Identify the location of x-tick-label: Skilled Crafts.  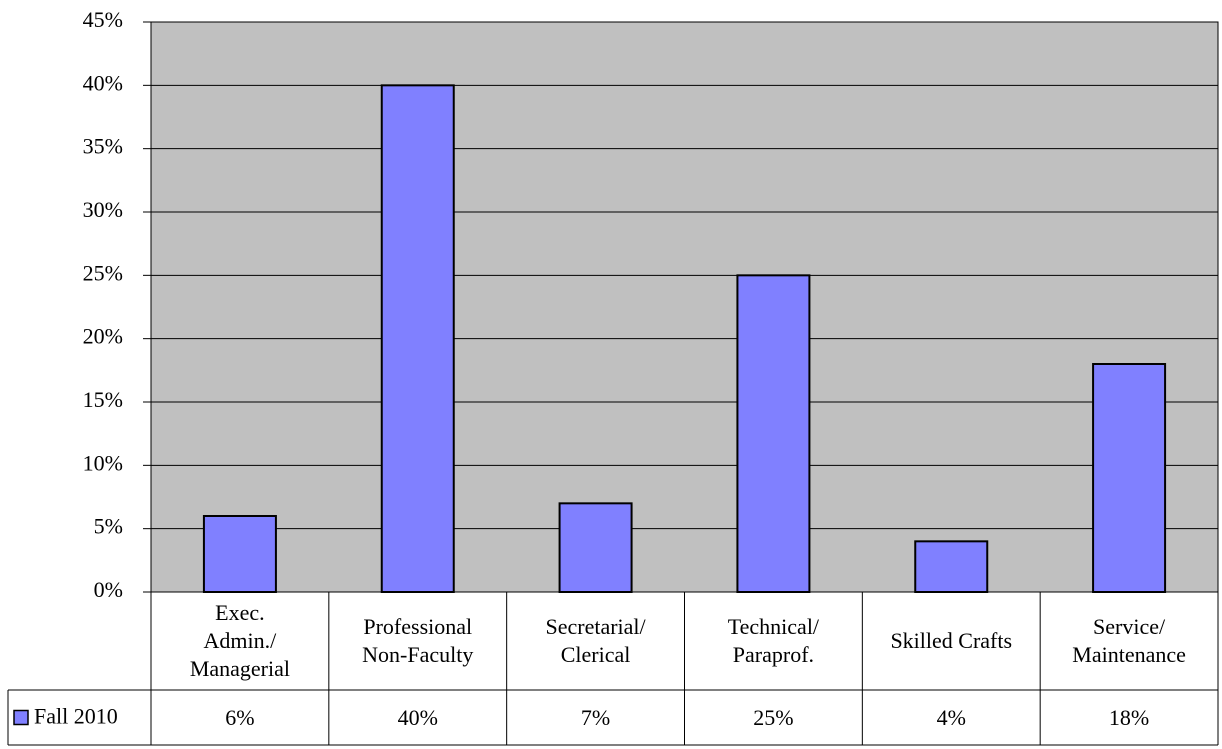
(951, 640).